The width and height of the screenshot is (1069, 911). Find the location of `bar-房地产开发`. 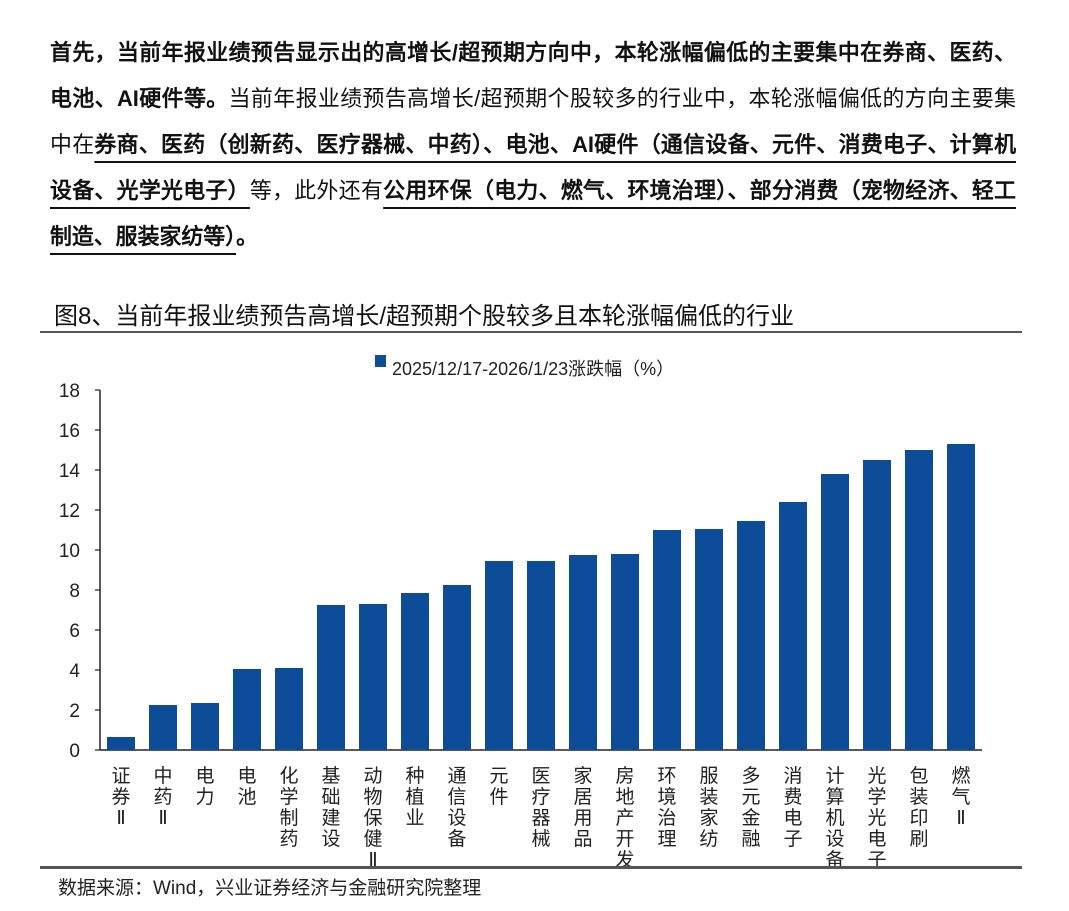

bar-房地产开发 is located at coordinates (625, 652).